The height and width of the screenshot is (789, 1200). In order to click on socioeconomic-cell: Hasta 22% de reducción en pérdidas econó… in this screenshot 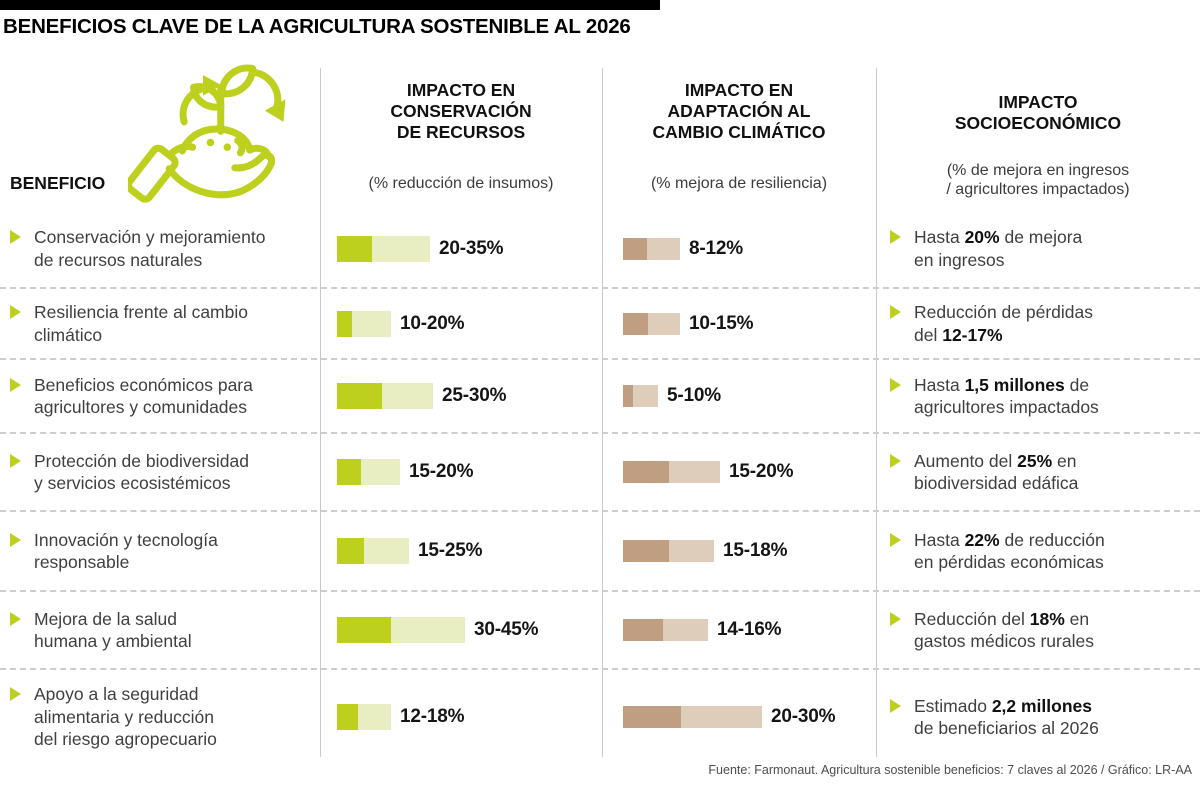, I will do `click(1038, 551)`.